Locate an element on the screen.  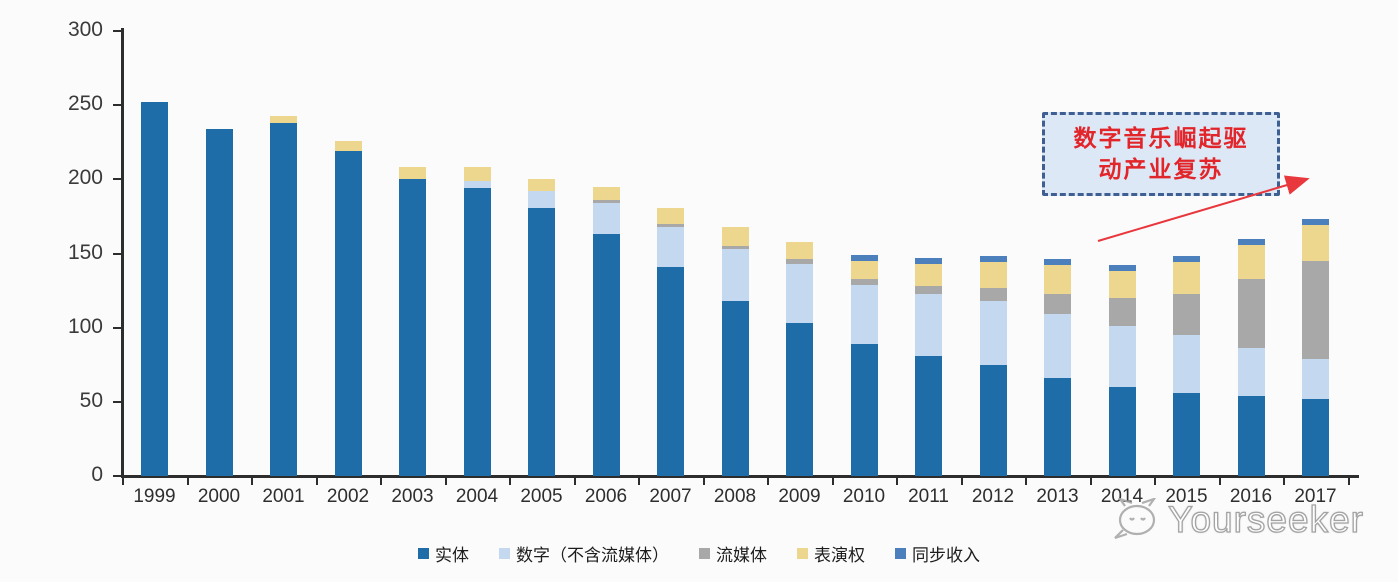
bar-segment-2009-physical is located at coordinates (799, 399).